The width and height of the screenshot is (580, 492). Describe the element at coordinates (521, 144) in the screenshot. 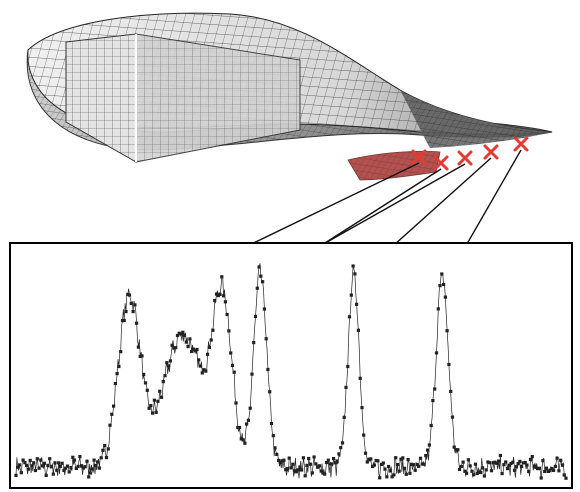

I see `sensor-5-marker` at that location.